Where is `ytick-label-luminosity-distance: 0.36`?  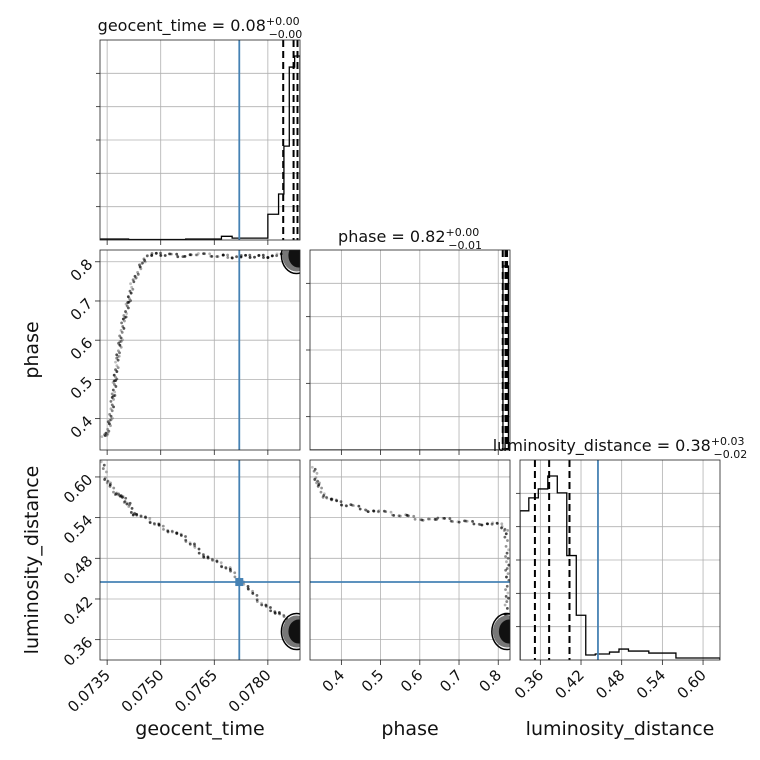 ytick-label-luminosity-distance: 0.36 is located at coordinates (78, 651).